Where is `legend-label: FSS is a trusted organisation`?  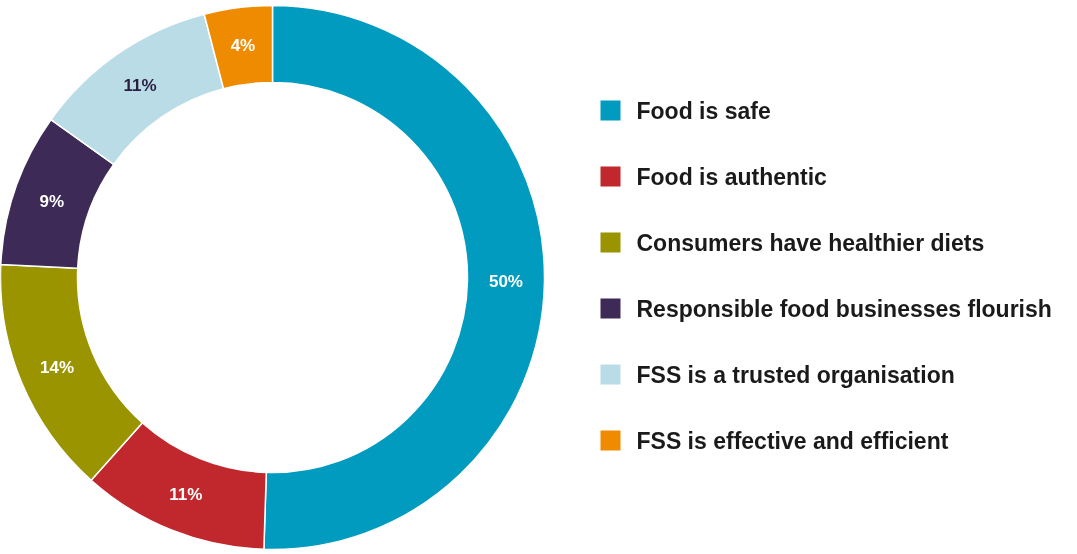 legend-label: FSS is a trusted organisation is located at coordinates (795, 374).